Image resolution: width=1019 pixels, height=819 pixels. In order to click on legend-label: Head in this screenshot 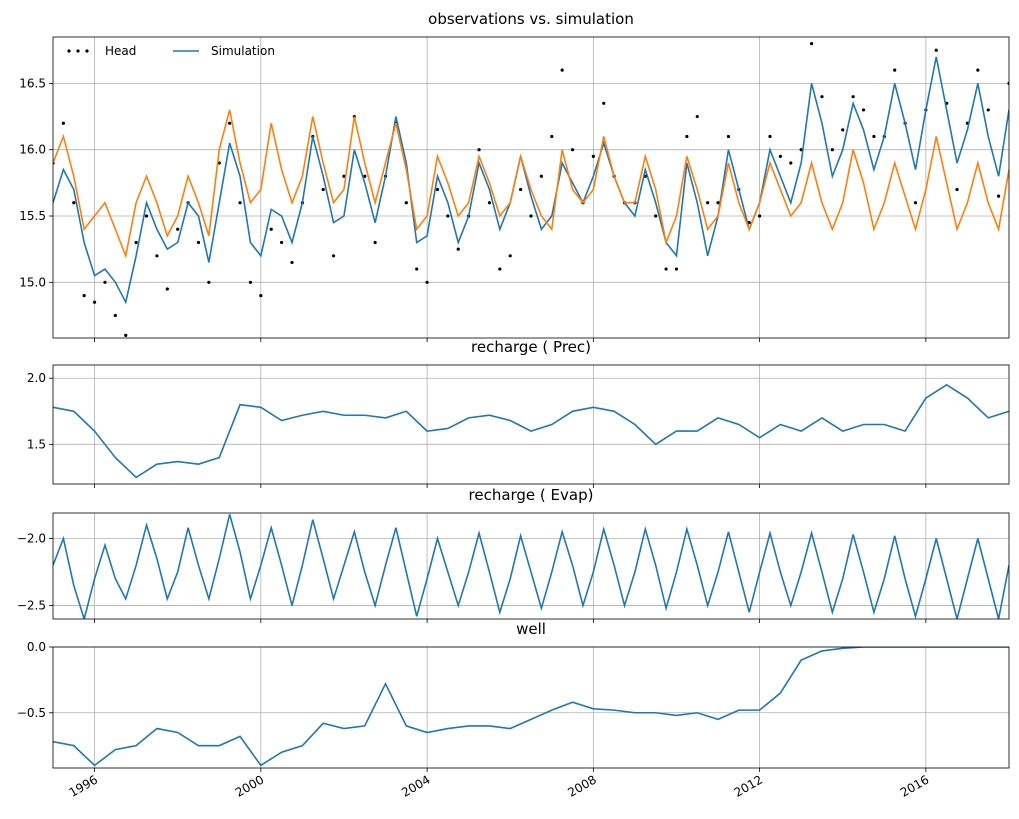, I will do `click(120, 51)`.